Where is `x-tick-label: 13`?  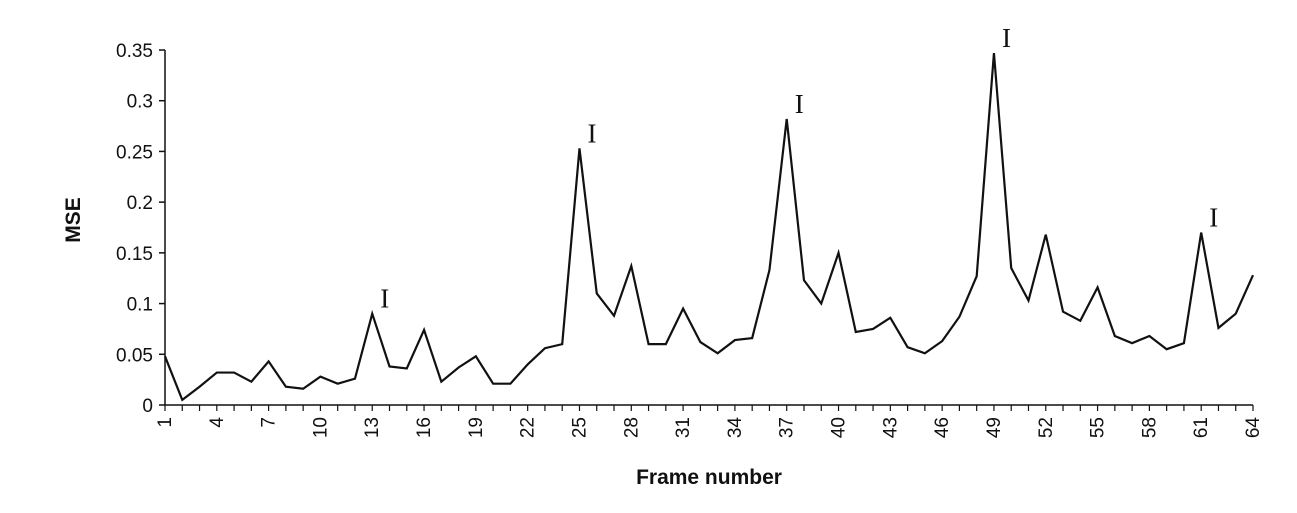
x-tick-label: 13 is located at coordinates (372, 427).